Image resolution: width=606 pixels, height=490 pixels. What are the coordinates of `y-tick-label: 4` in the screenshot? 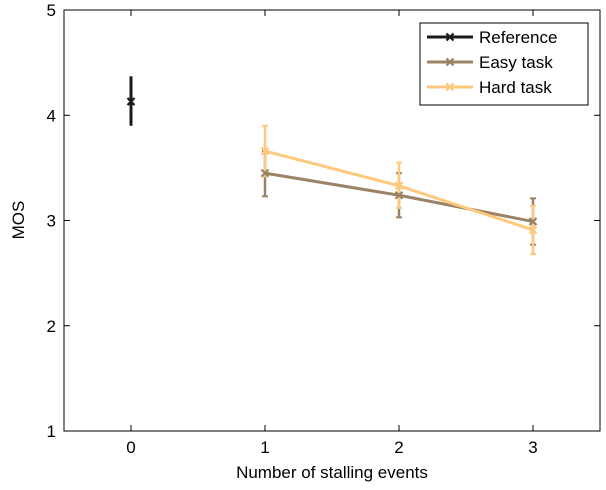 It's located at (51, 115).